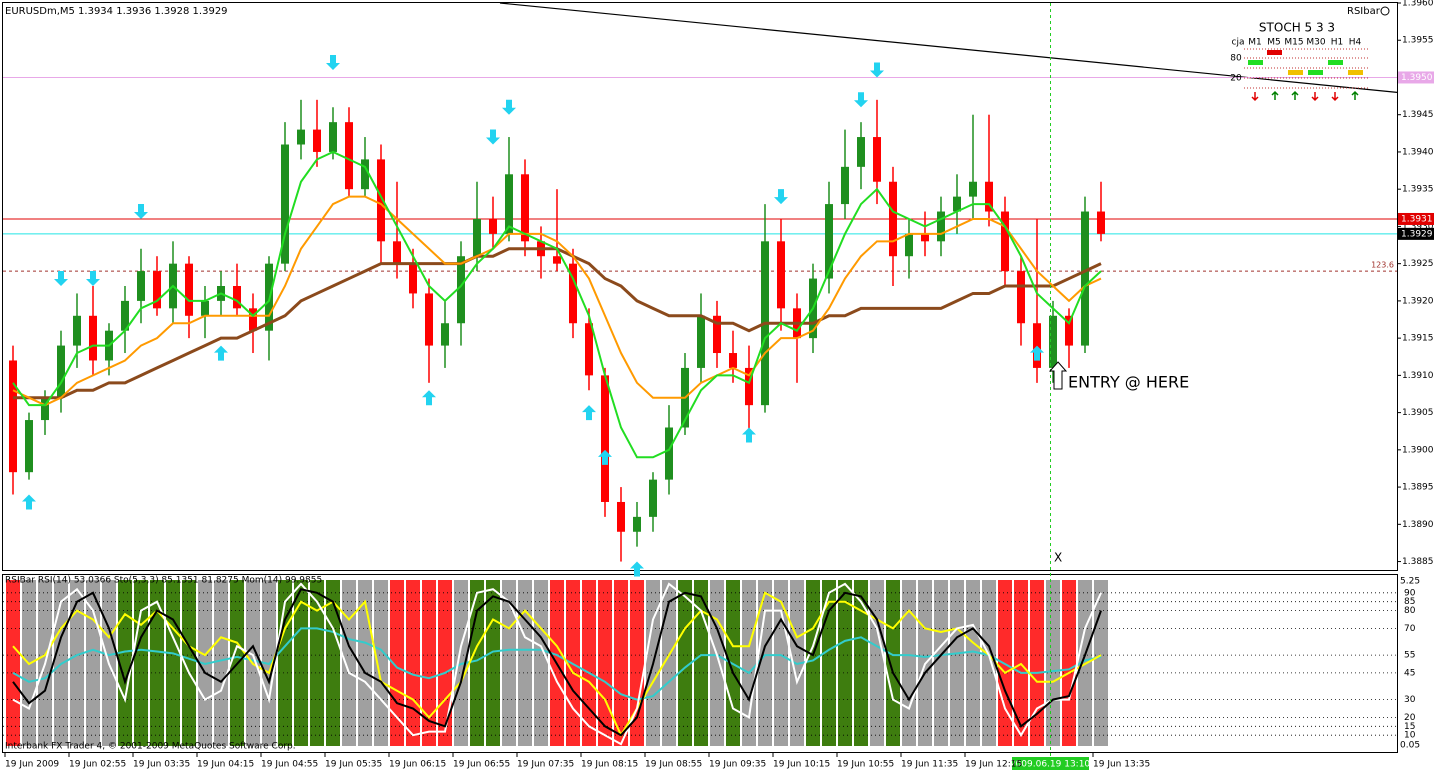  Describe the element at coordinates (32, 765) in the screenshot. I see `x-tick-label: 19 Jun 2009` at that location.